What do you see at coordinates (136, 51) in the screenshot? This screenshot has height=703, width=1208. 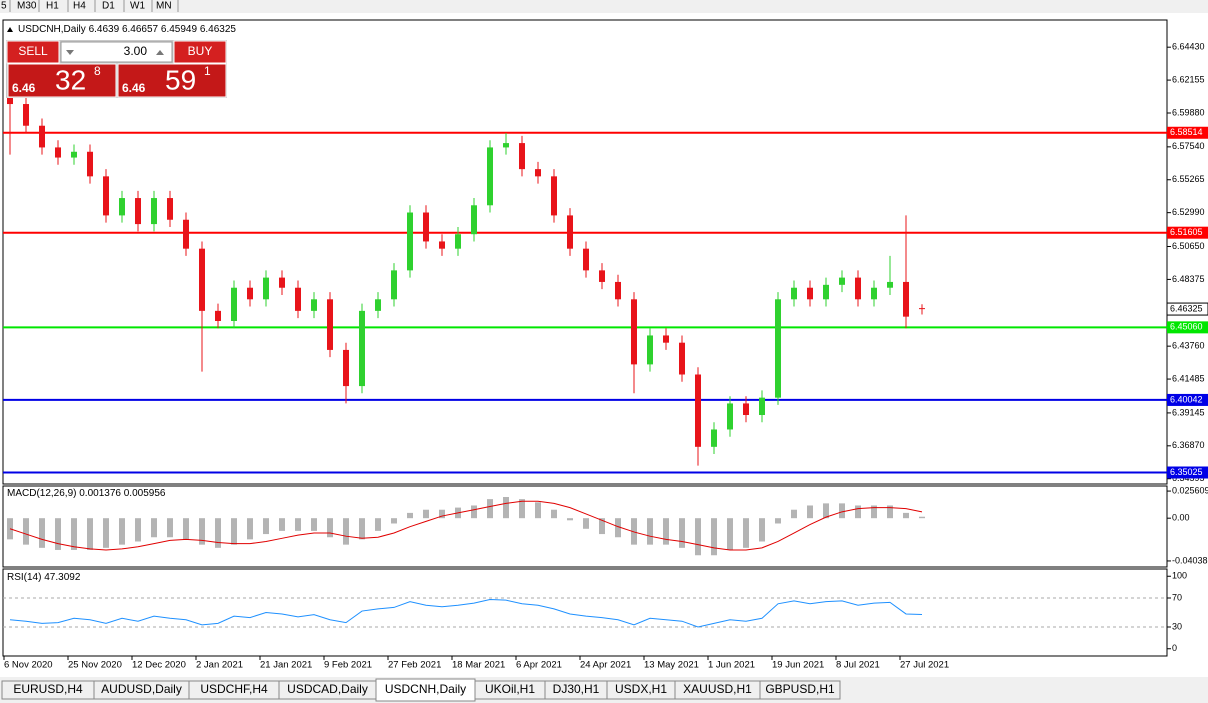 I see `lot-value: 3.00` at bounding box center [136, 51].